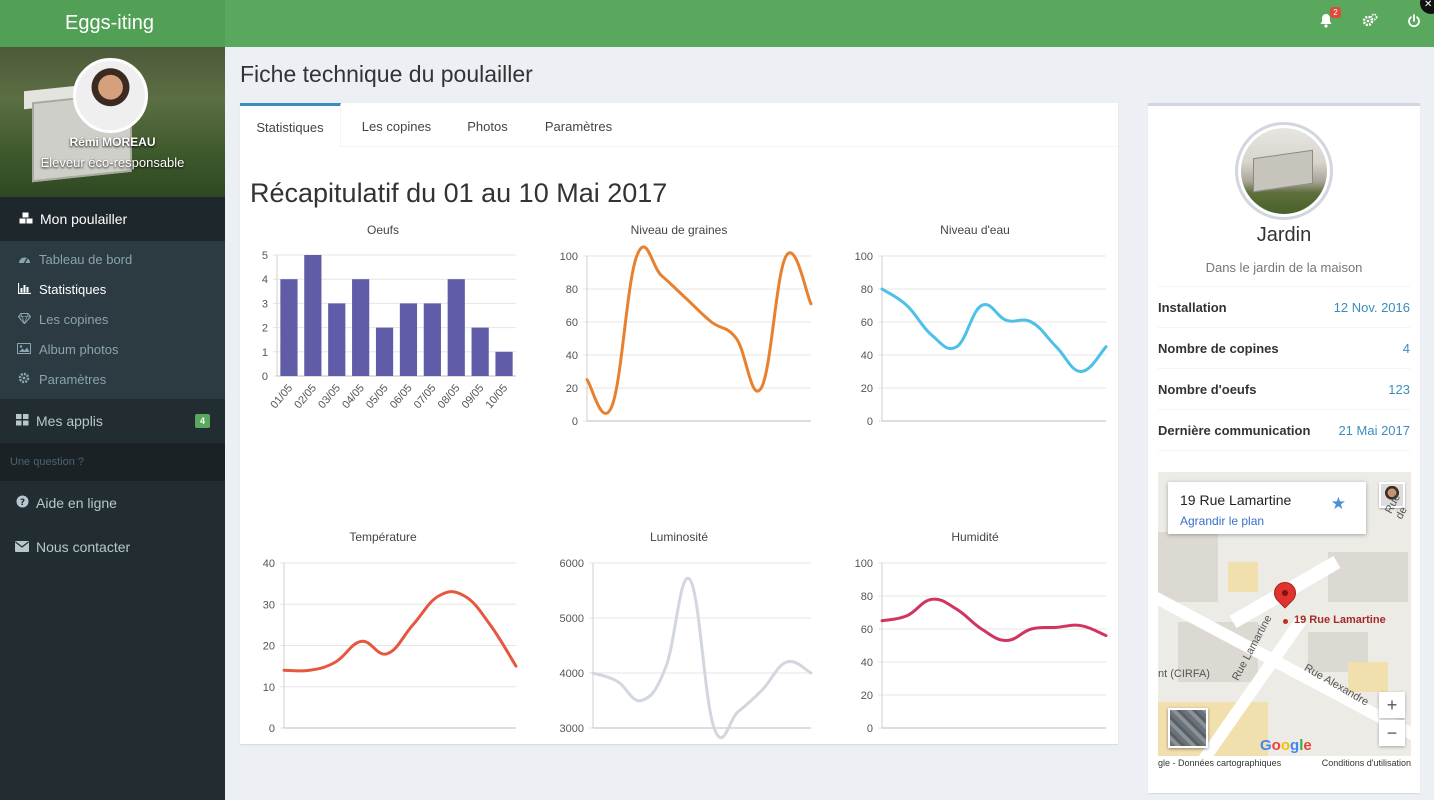 Image resolution: width=1434 pixels, height=800 pixels. Describe the element at coordinates (1184, 674) in the screenshot. I see `map-street-label: nt (CIRFA)` at that location.